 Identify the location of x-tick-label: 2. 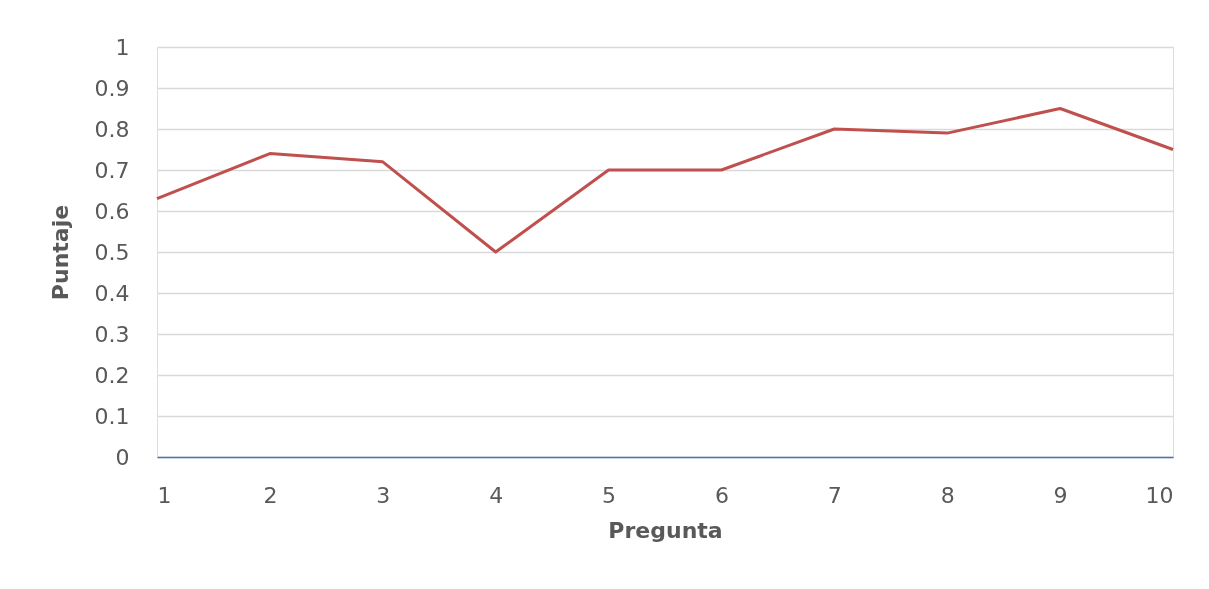
(270, 495).